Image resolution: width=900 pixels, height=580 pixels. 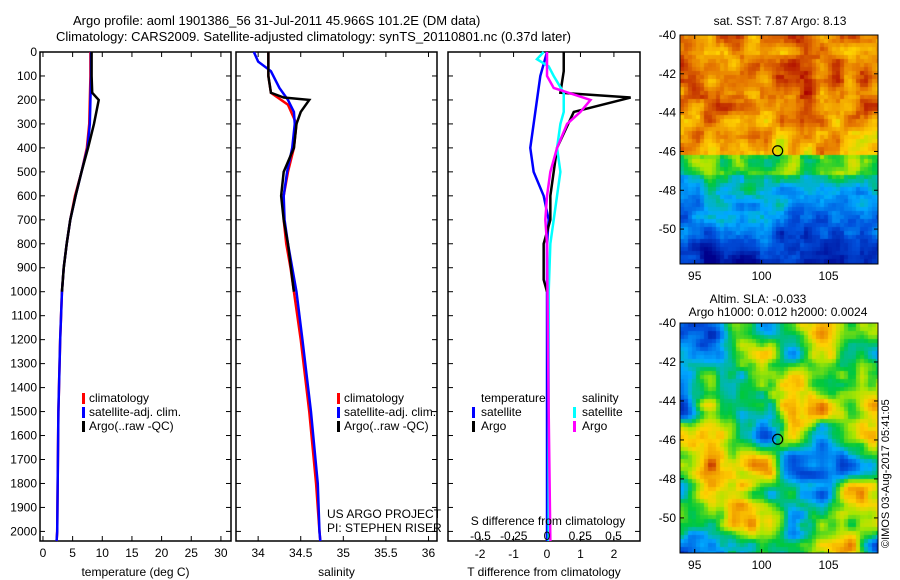 I want to click on x-axis-label: T difference from climatology, so click(x=544, y=572).